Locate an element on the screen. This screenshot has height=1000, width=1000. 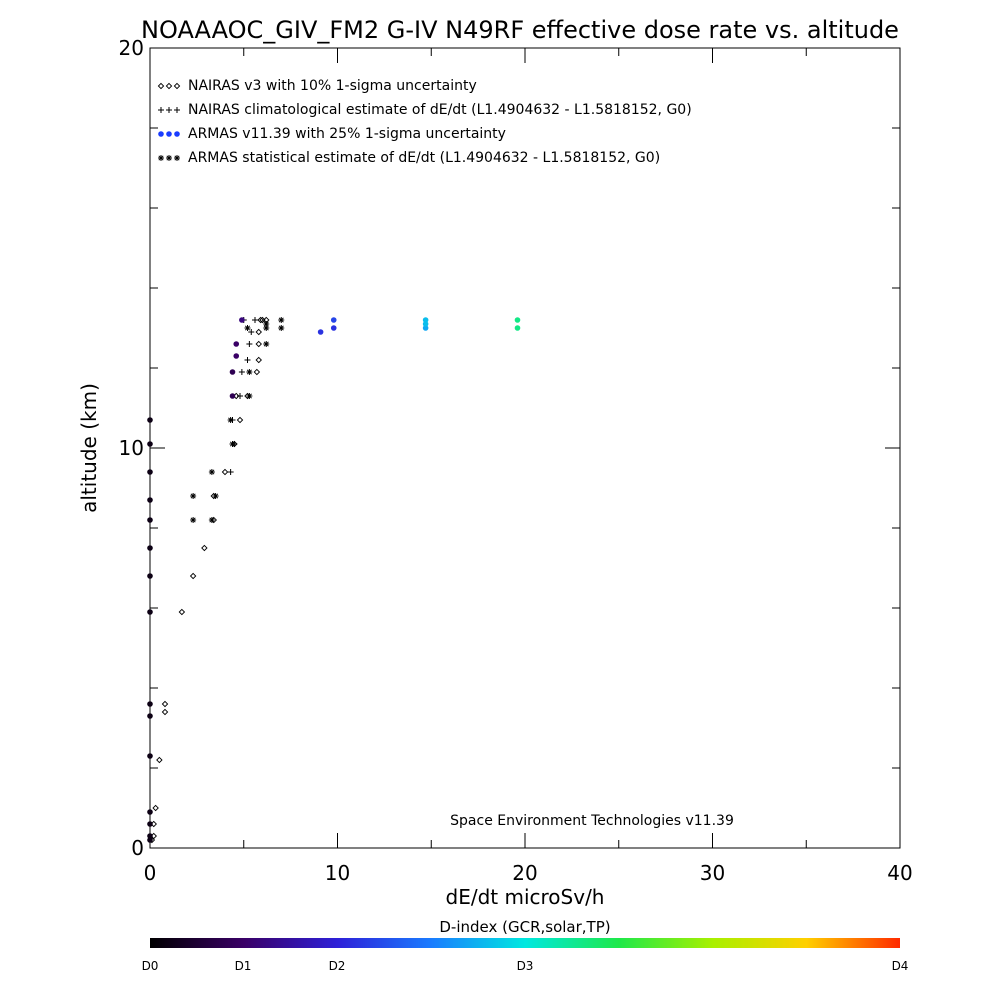
colorbar-label: D2 is located at coordinates (337, 966).